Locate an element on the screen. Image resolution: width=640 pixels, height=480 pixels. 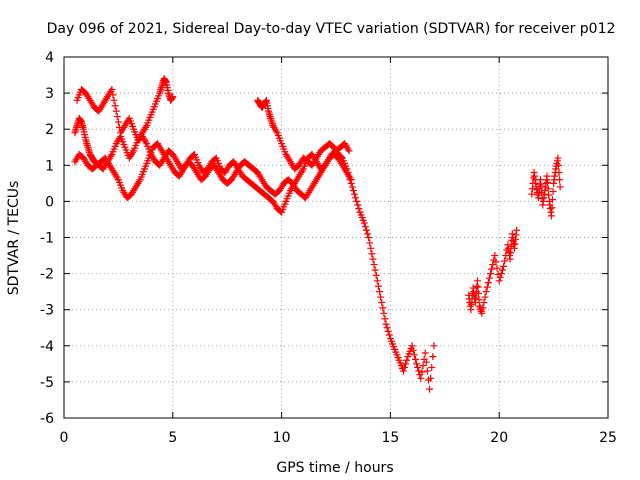
series-track-f is located at coordinates (546, 187).